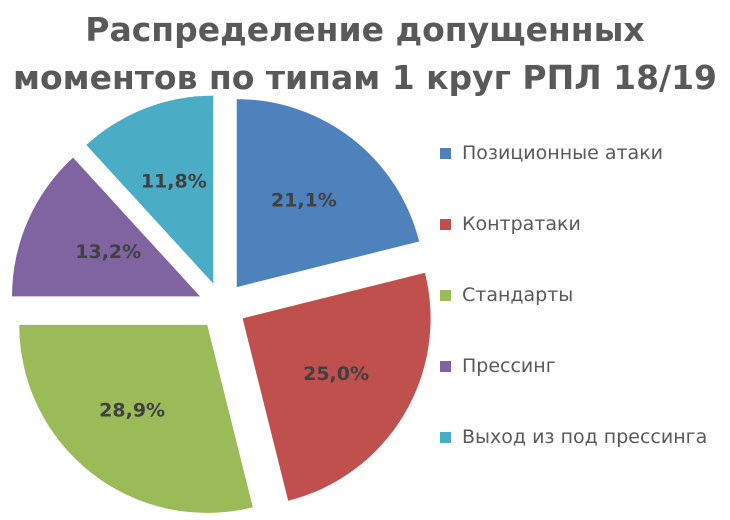  Describe the element at coordinates (563, 153) in the screenshot. I see `legend-label-1: Позиционные атаки` at that location.